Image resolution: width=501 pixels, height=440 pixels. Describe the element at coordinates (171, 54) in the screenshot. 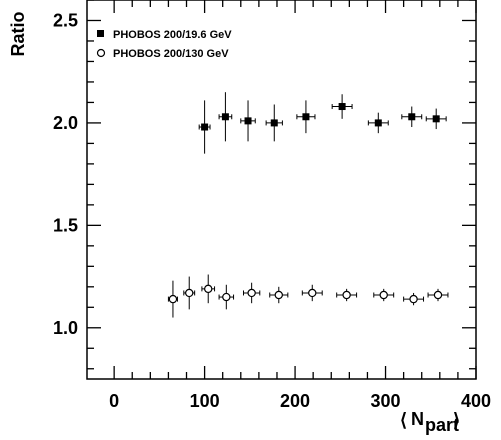

I see `legend-label-series-2: PHOBOS 200/130 GeV` at that location.